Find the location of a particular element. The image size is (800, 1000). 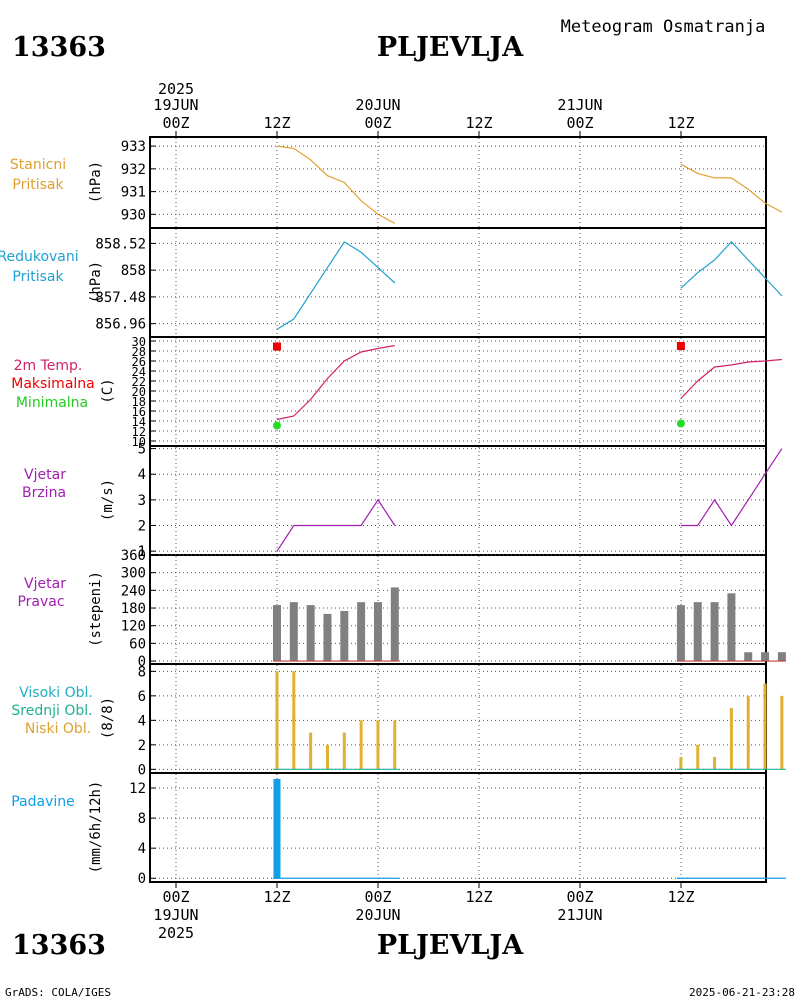

top-tick-5: 00Z is located at coordinates (579, 123).